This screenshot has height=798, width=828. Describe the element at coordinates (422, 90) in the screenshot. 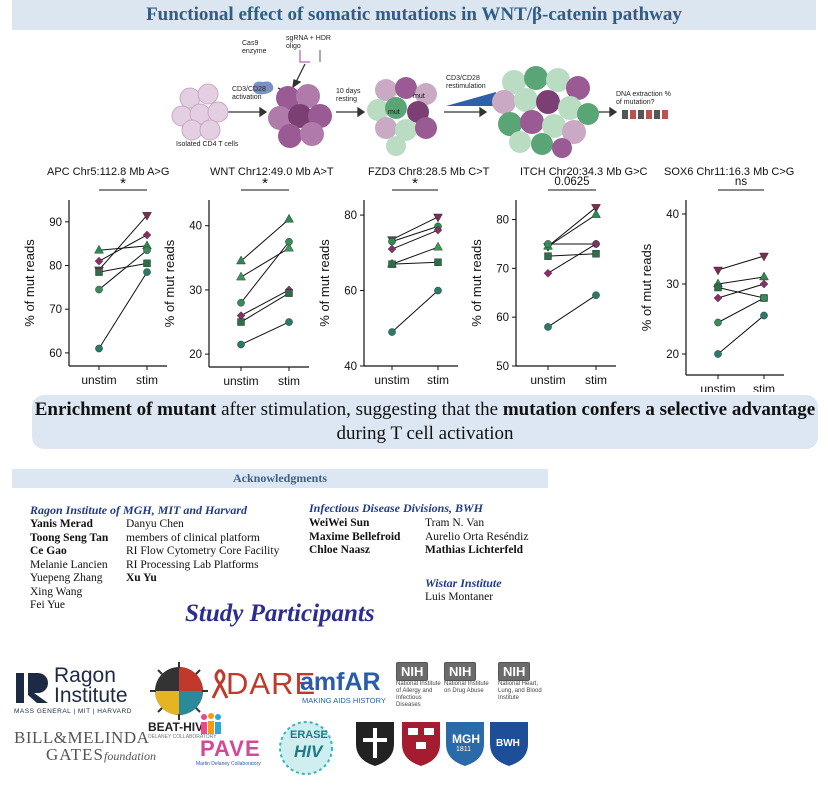

I see `arrow-icon` at that location.